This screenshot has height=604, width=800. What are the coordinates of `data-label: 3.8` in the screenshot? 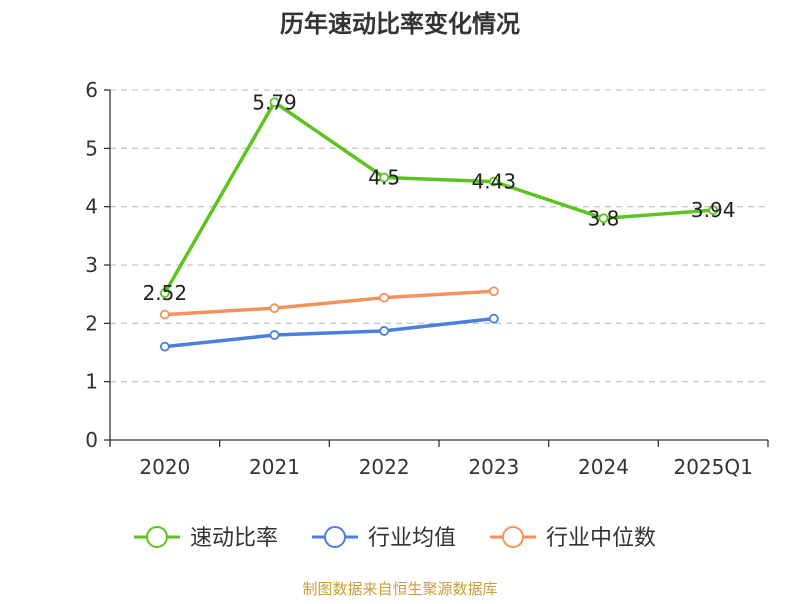 It's located at (604, 218).